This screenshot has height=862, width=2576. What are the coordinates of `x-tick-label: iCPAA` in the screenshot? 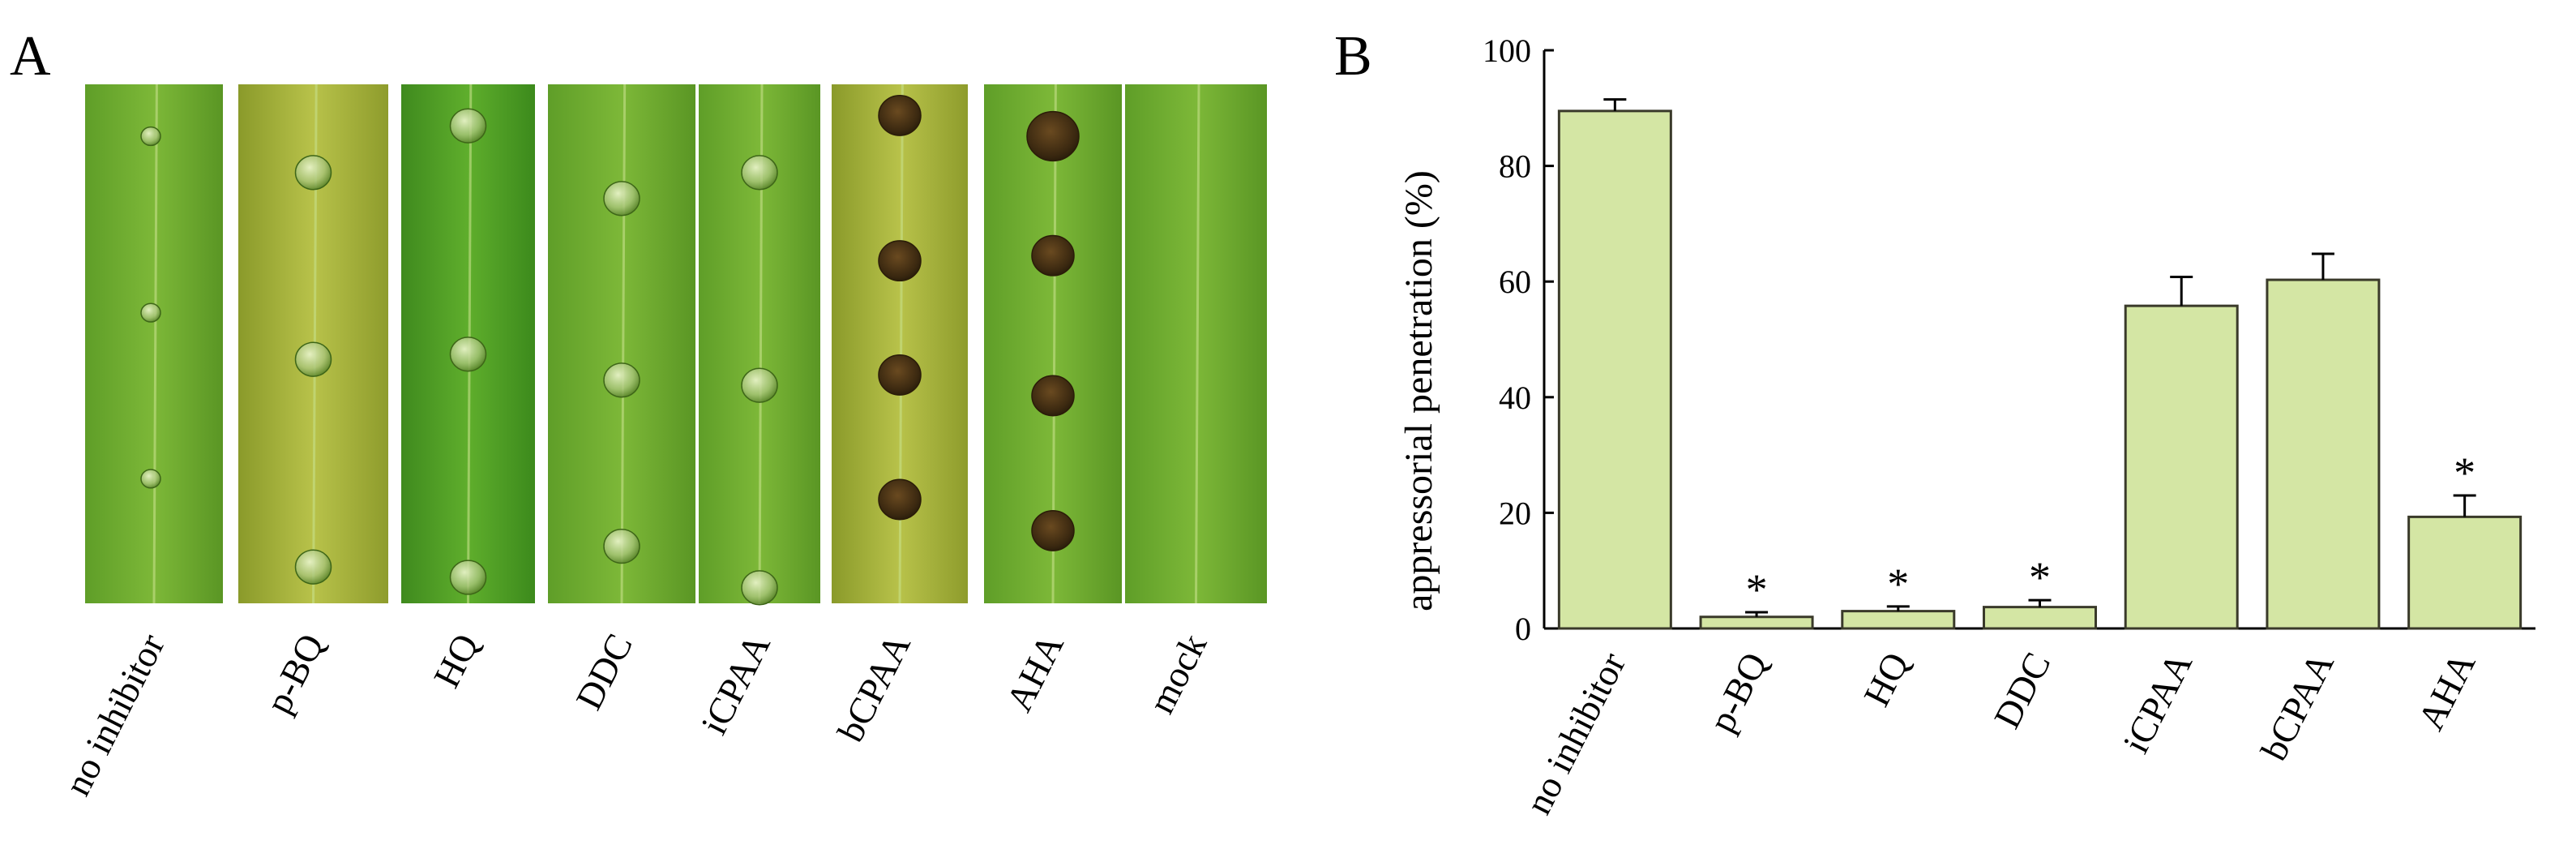 It's located at (2157, 702).